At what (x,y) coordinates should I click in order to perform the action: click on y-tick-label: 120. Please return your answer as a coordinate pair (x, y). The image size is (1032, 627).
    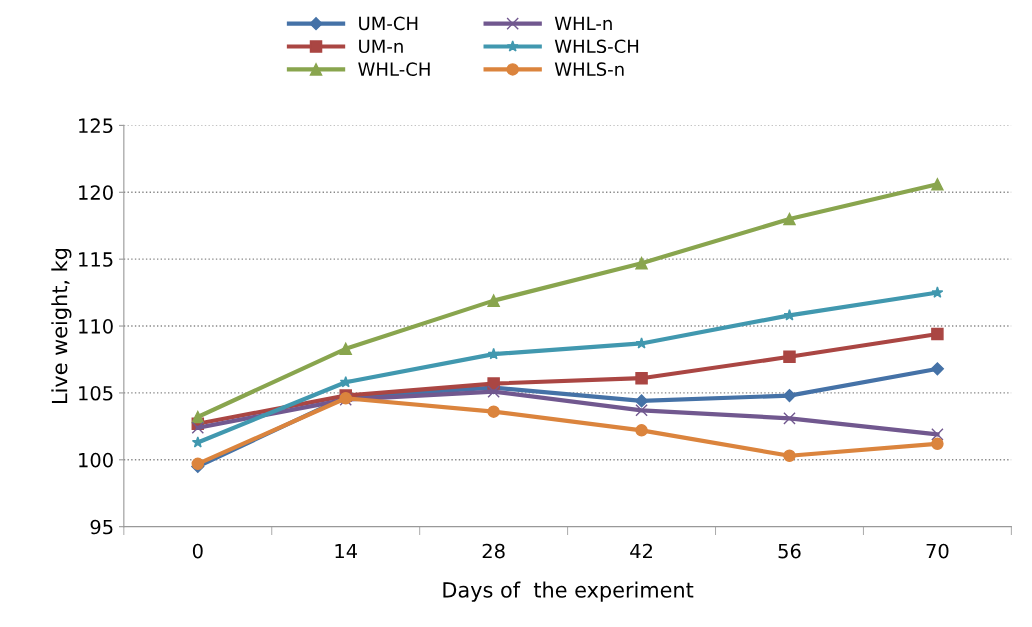
    Looking at the image, I should click on (96, 192).